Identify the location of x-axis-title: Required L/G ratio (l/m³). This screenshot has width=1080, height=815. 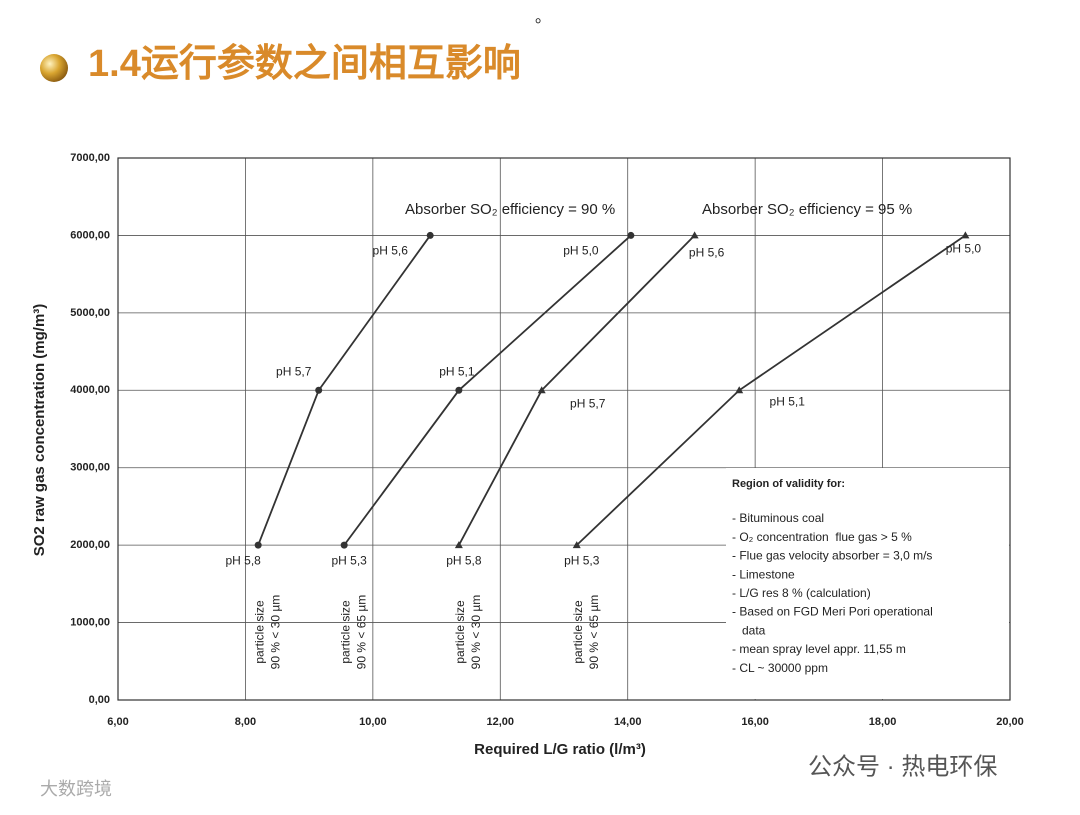
(560, 749).